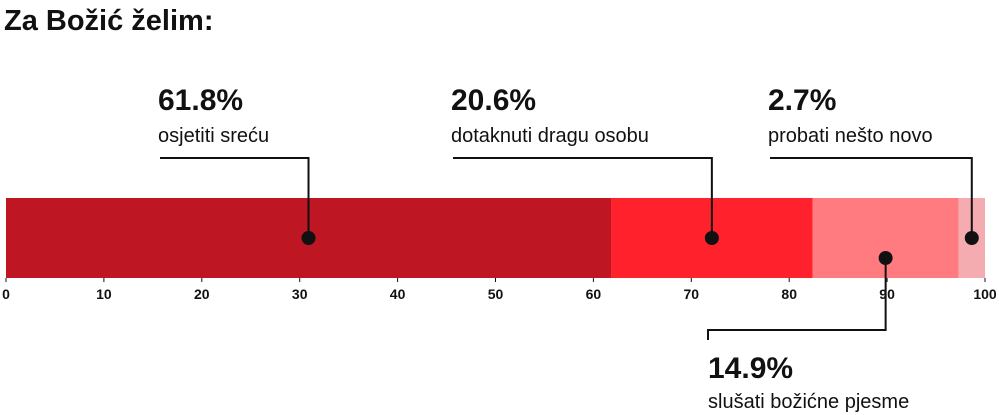  I want to click on x-tick-label: 20, so click(202, 294).